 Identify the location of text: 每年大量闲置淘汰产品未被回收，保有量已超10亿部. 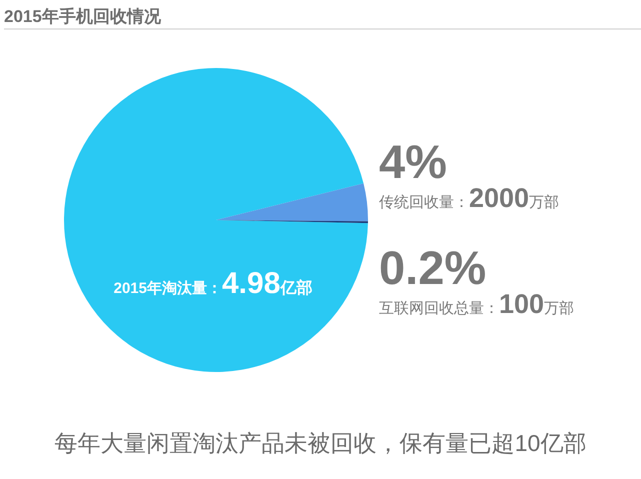
(320, 443).